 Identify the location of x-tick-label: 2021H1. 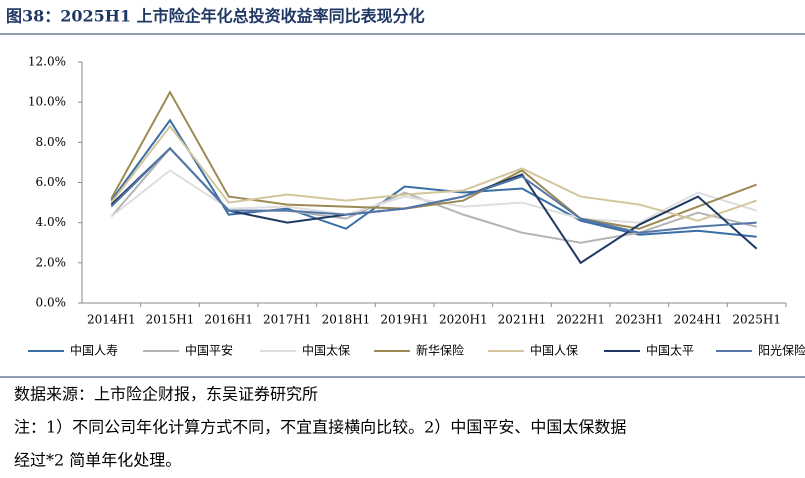
(522, 320).